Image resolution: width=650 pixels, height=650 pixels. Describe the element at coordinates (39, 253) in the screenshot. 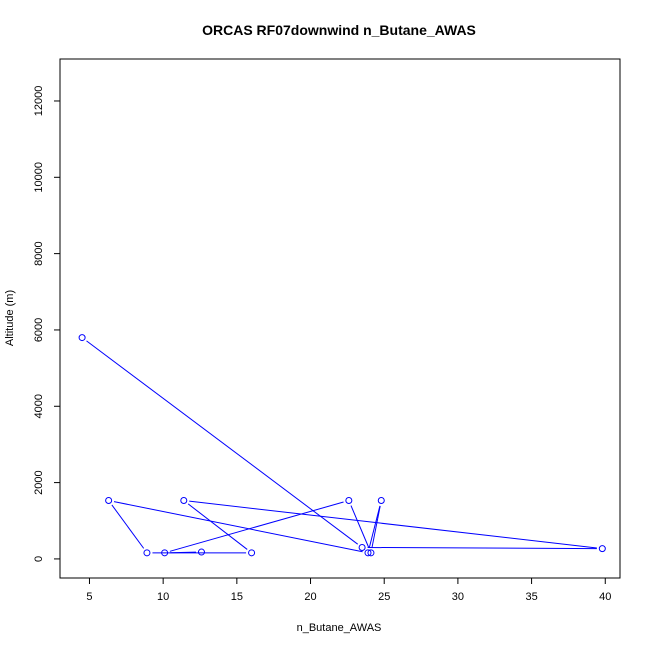

I see `y-tick-label: 8000` at that location.